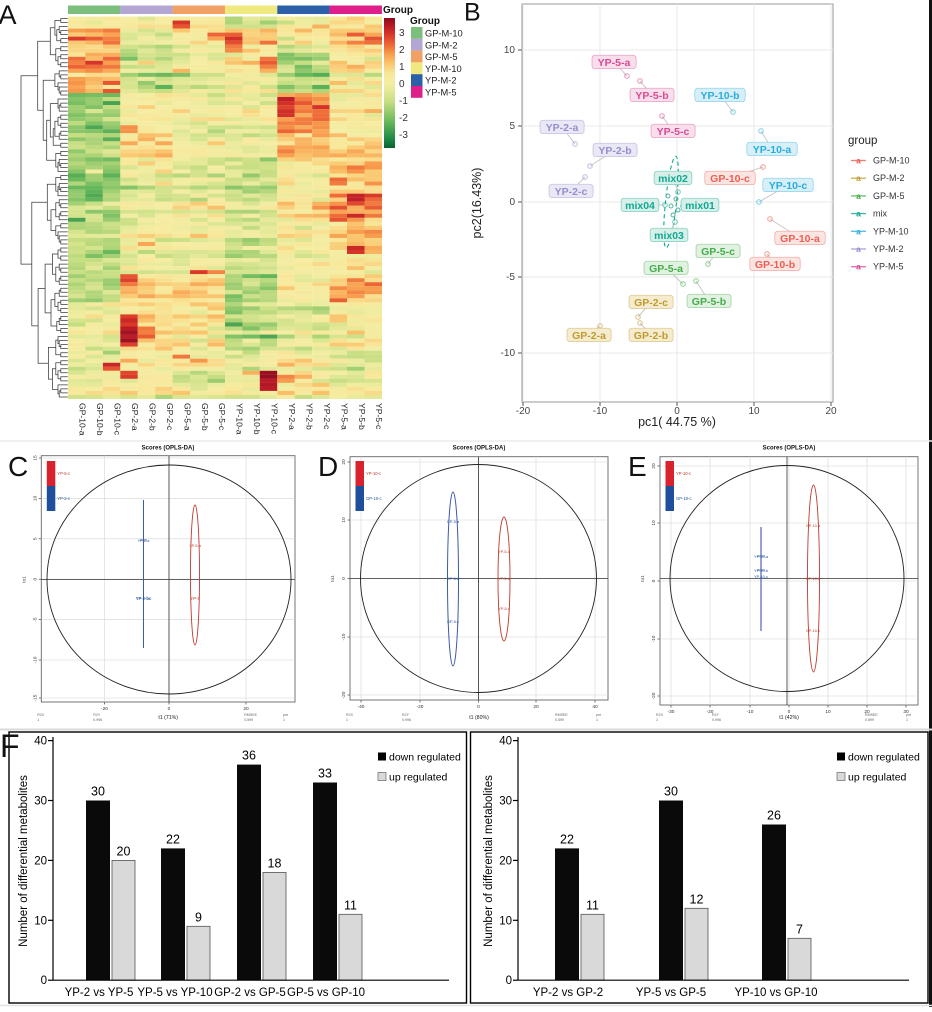 Image resolution: width=932 pixels, height=1012 pixels. Describe the element at coordinates (174, 993) in the screenshot. I see `svg-text: YP-5 vs YP-10` at that location.